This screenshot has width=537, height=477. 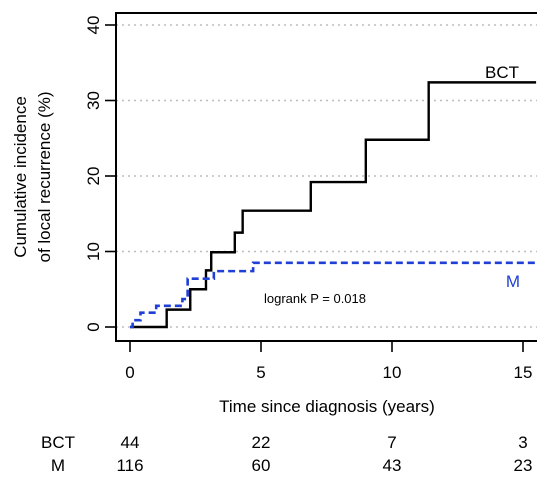 What do you see at coordinates (523, 465) in the screenshot?
I see `risk-value-m-15: 23` at bounding box center [523, 465].